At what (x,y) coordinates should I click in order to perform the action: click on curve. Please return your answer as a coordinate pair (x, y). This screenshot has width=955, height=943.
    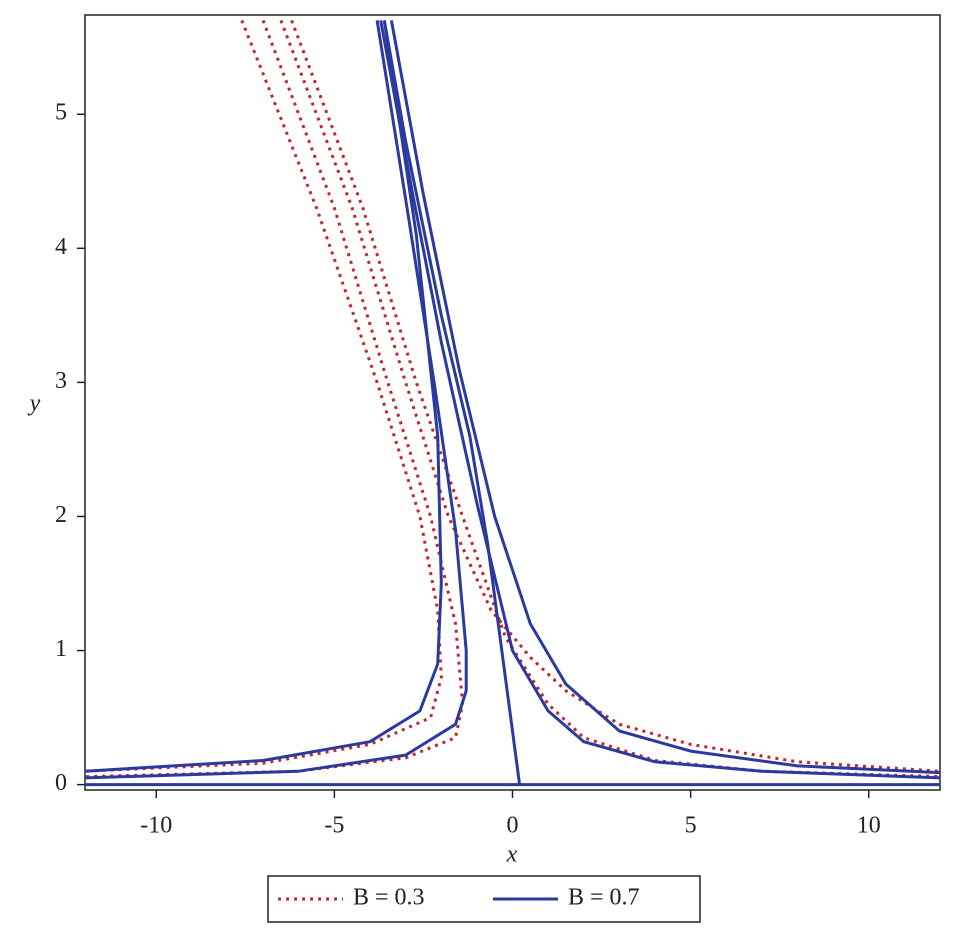
    Looking at the image, I should click on (452, 402).